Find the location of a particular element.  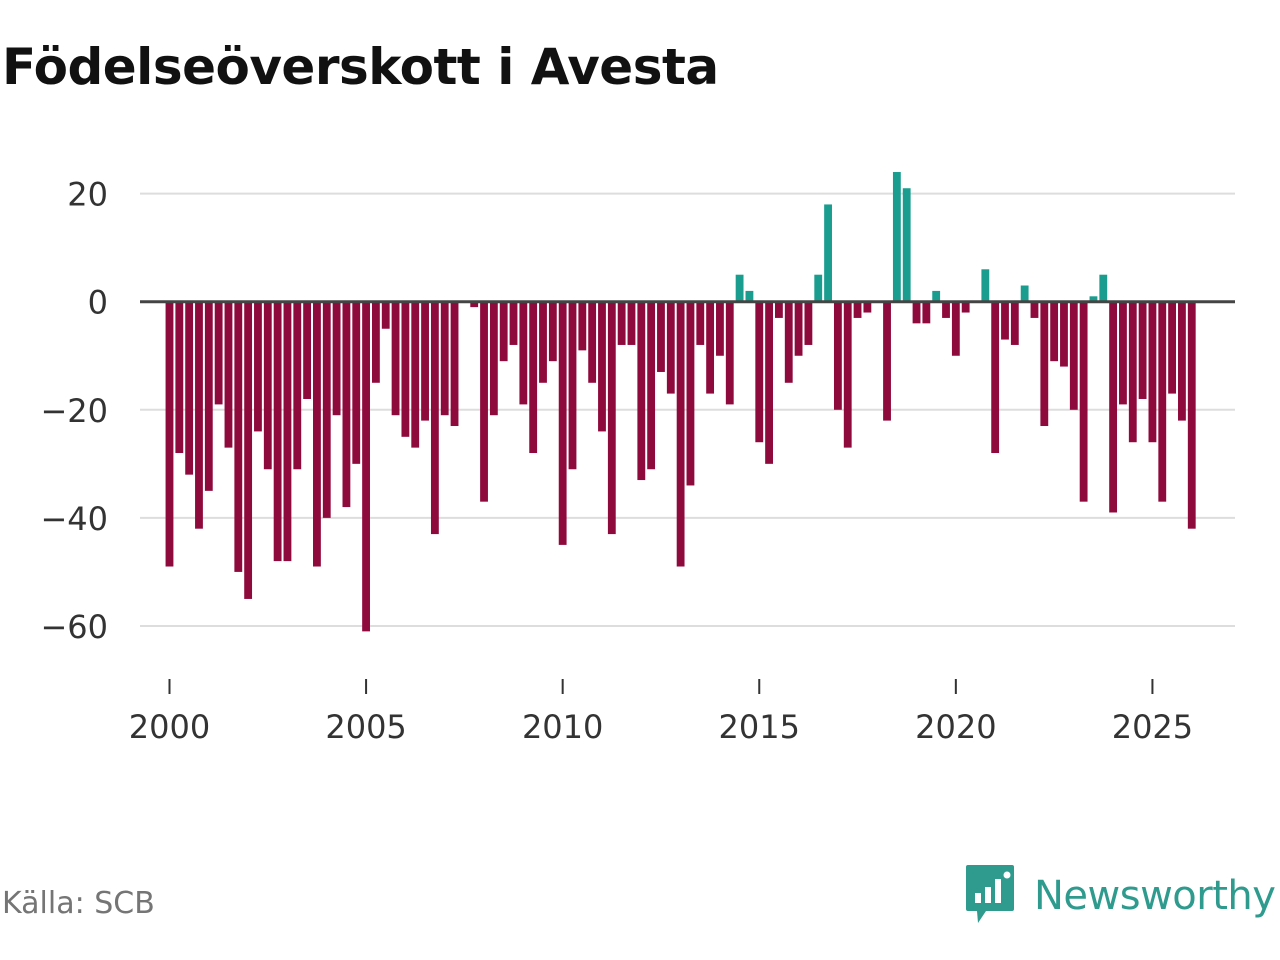

brand-name: Newsworthy is located at coordinates (1155, 896).